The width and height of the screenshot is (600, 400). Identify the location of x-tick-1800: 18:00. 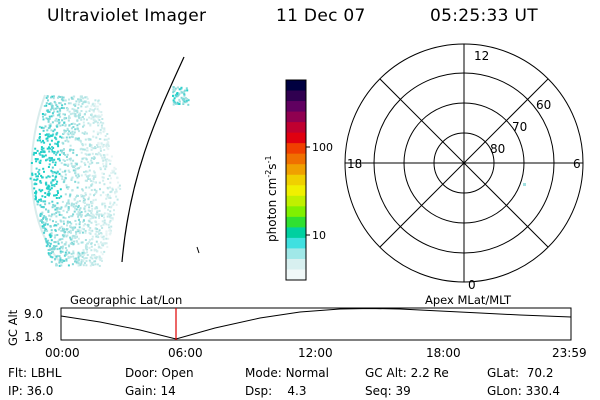
(443, 353).